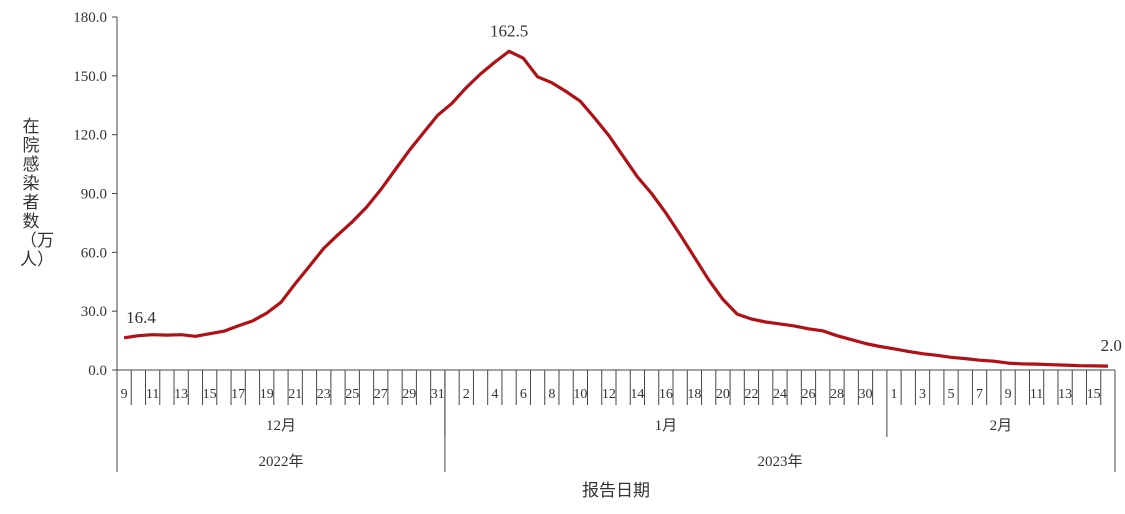 The height and width of the screenshot is (514, 1125). I want to click on x-tick-label: 8, so click(551, 394).